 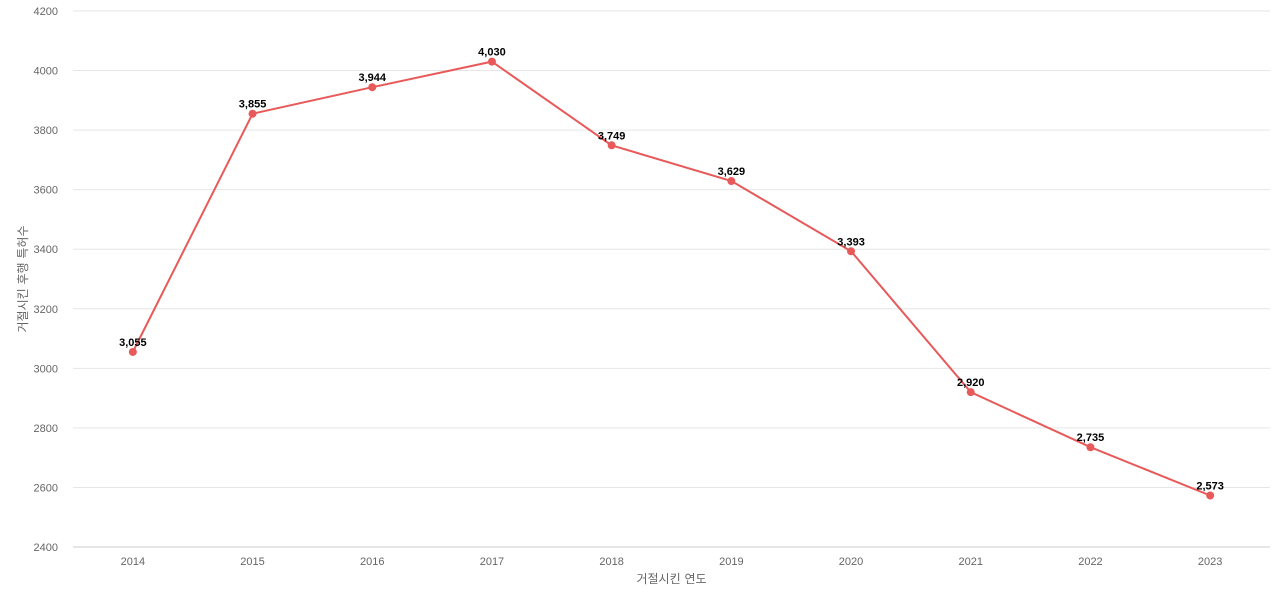 What do you see at coordinates (1091, 438) in the screenshot?
I see `data-label-2022: 2,735` at bounding box center [1091, 438].